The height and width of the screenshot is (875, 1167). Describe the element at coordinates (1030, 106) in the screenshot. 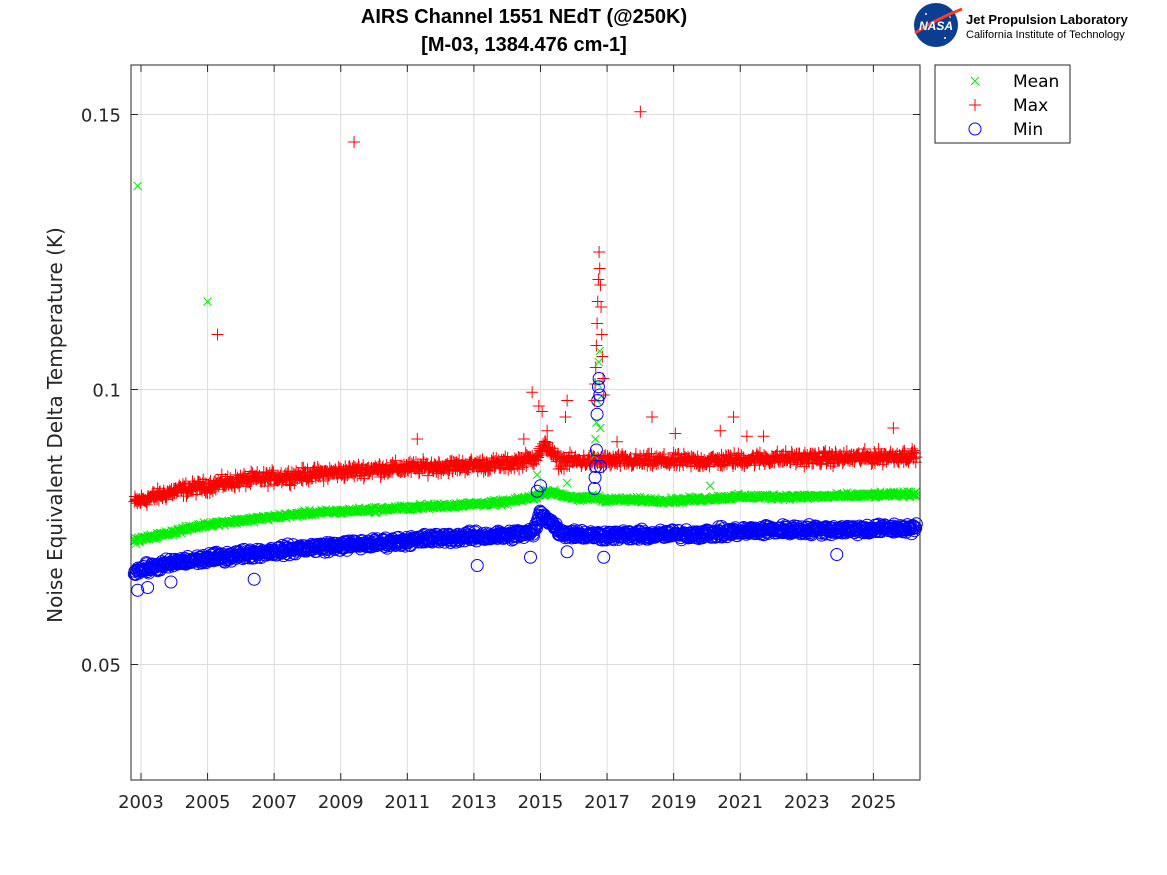

I see `legend-label-max: Max` at that location.